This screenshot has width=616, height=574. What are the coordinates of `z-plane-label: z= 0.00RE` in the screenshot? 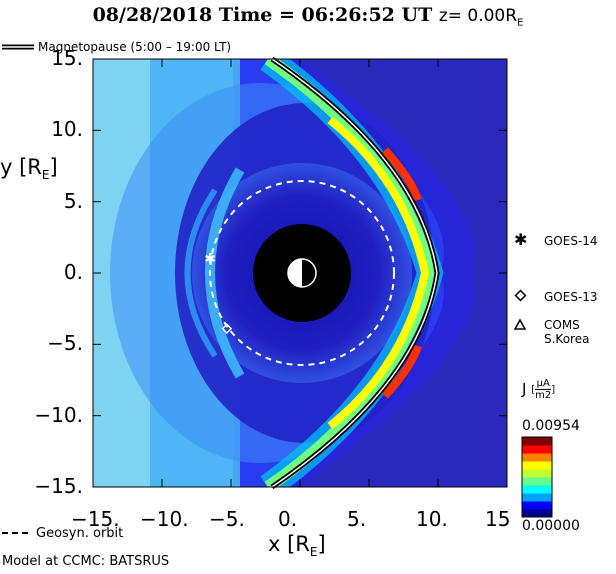 It's located at (481, 17).